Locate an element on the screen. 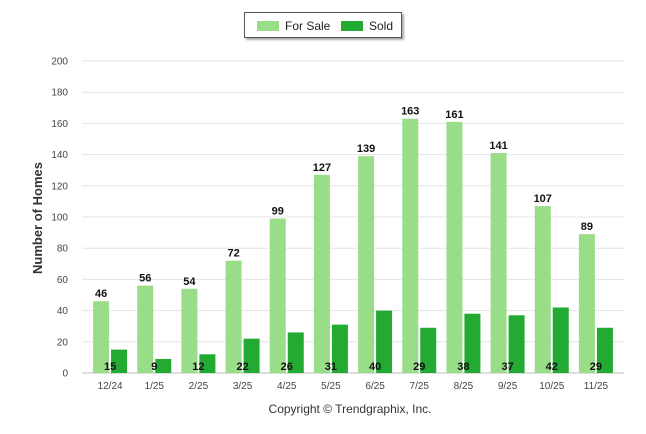  x-tick-label: 12/24 is located at coordinates (110, 386).